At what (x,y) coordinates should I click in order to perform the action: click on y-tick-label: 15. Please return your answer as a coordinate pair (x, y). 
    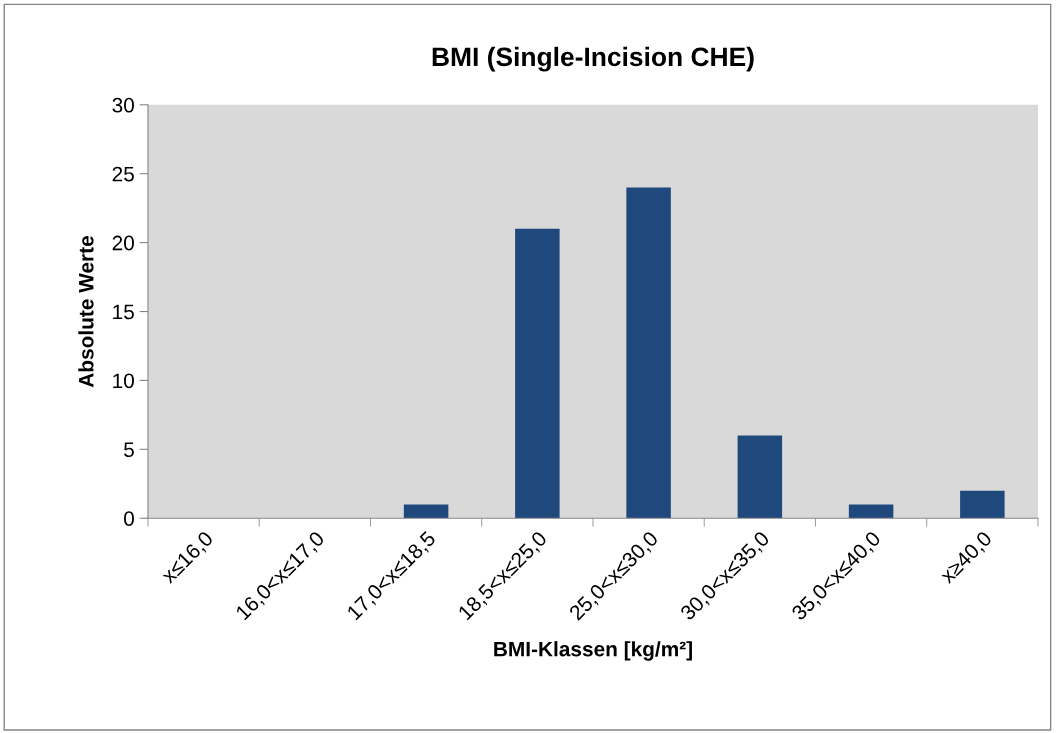
    Looking at the image, I should click on (123, 312).